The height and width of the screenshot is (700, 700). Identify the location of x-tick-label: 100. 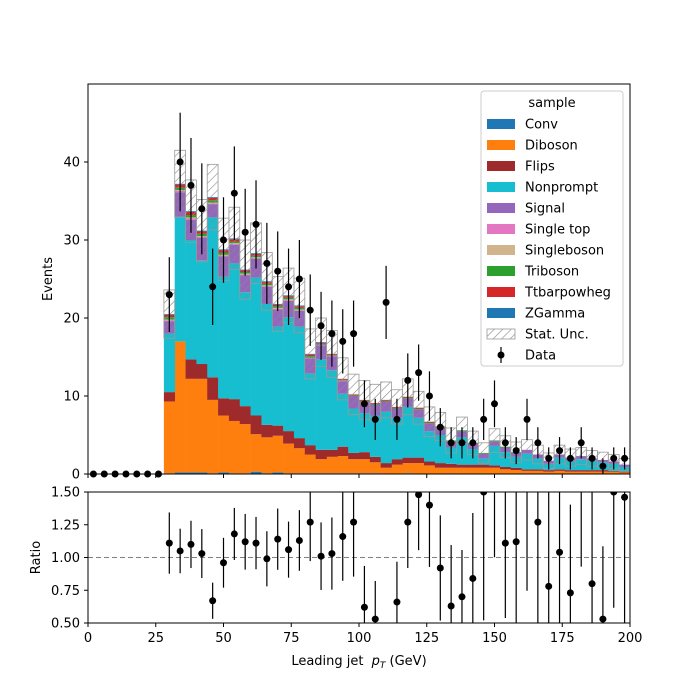
(359, 638).